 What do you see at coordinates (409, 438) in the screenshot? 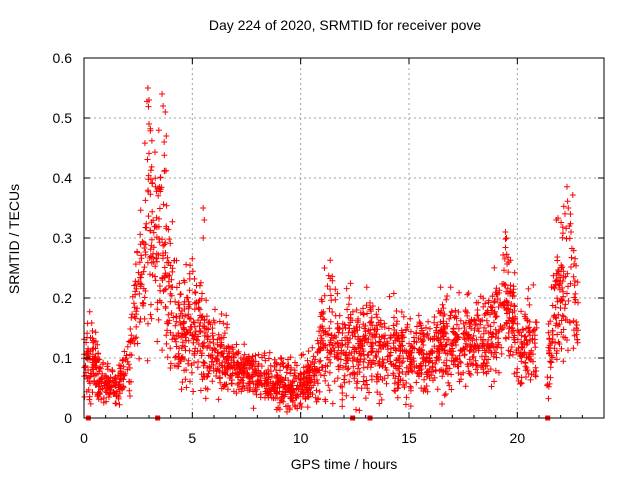
I see `x-tick-label: 15` at bounding box center [409, 438].